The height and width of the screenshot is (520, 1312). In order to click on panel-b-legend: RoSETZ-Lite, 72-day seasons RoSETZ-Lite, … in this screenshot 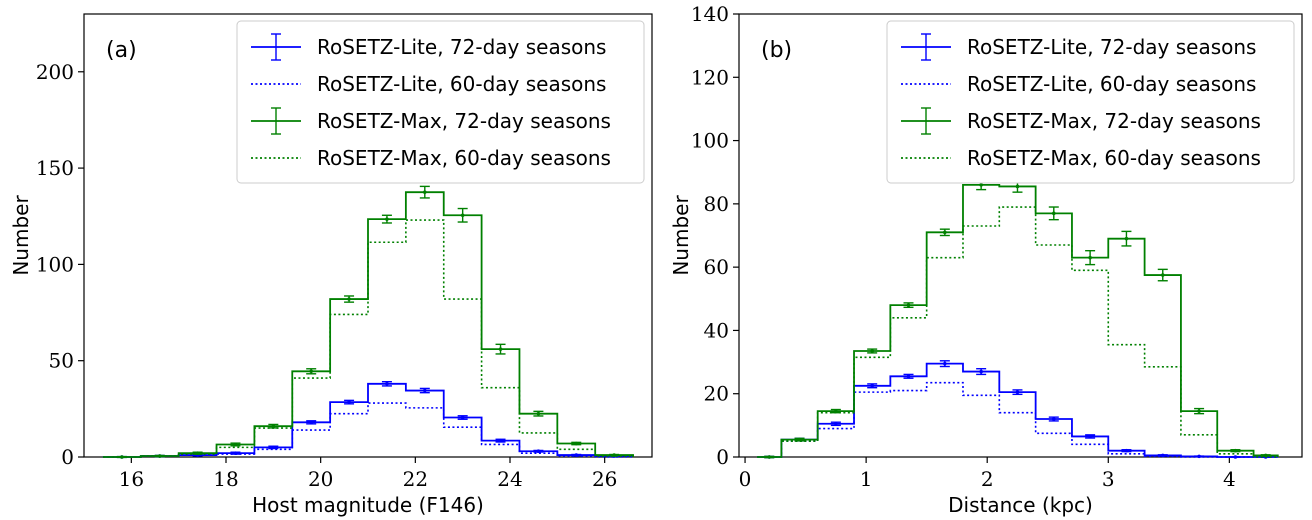, I will do `click(1090, 102)`.